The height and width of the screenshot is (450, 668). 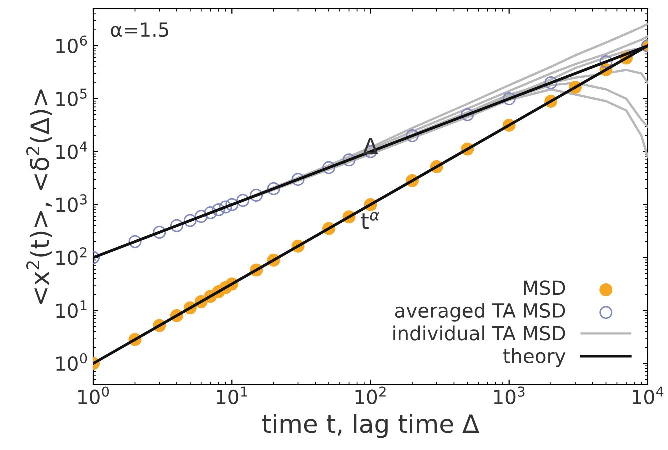 What do you see at coordinates (71, 97) in the screenshot?
I see `y-tick-label: 10$^{5}$` at bounding box center [71, 97].